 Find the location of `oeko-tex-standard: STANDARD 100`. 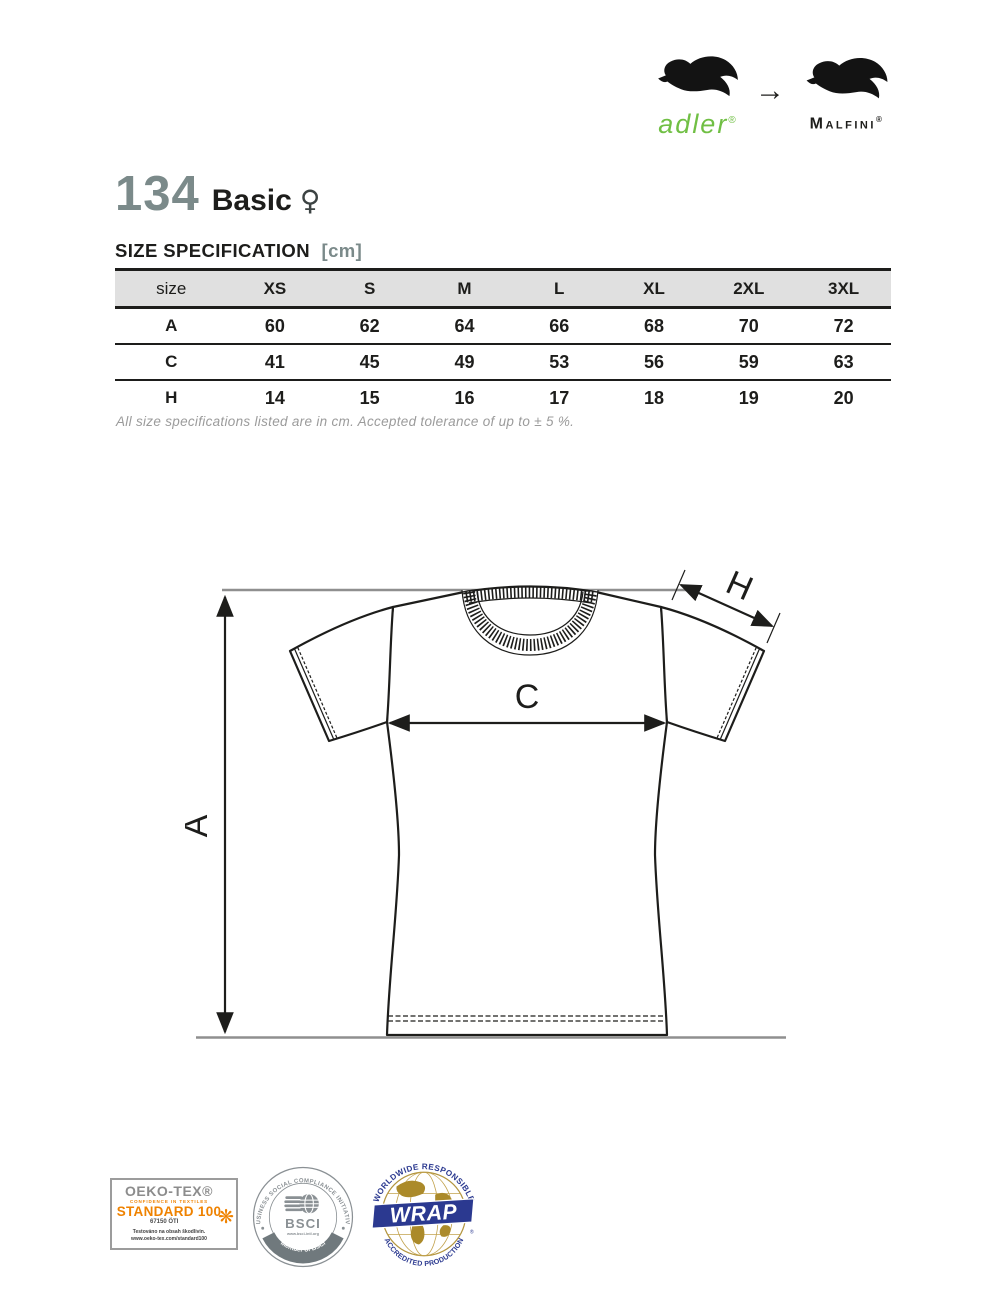

oeko-tex-standard: STANDARD 100 is located at coordinates (169, 1211).